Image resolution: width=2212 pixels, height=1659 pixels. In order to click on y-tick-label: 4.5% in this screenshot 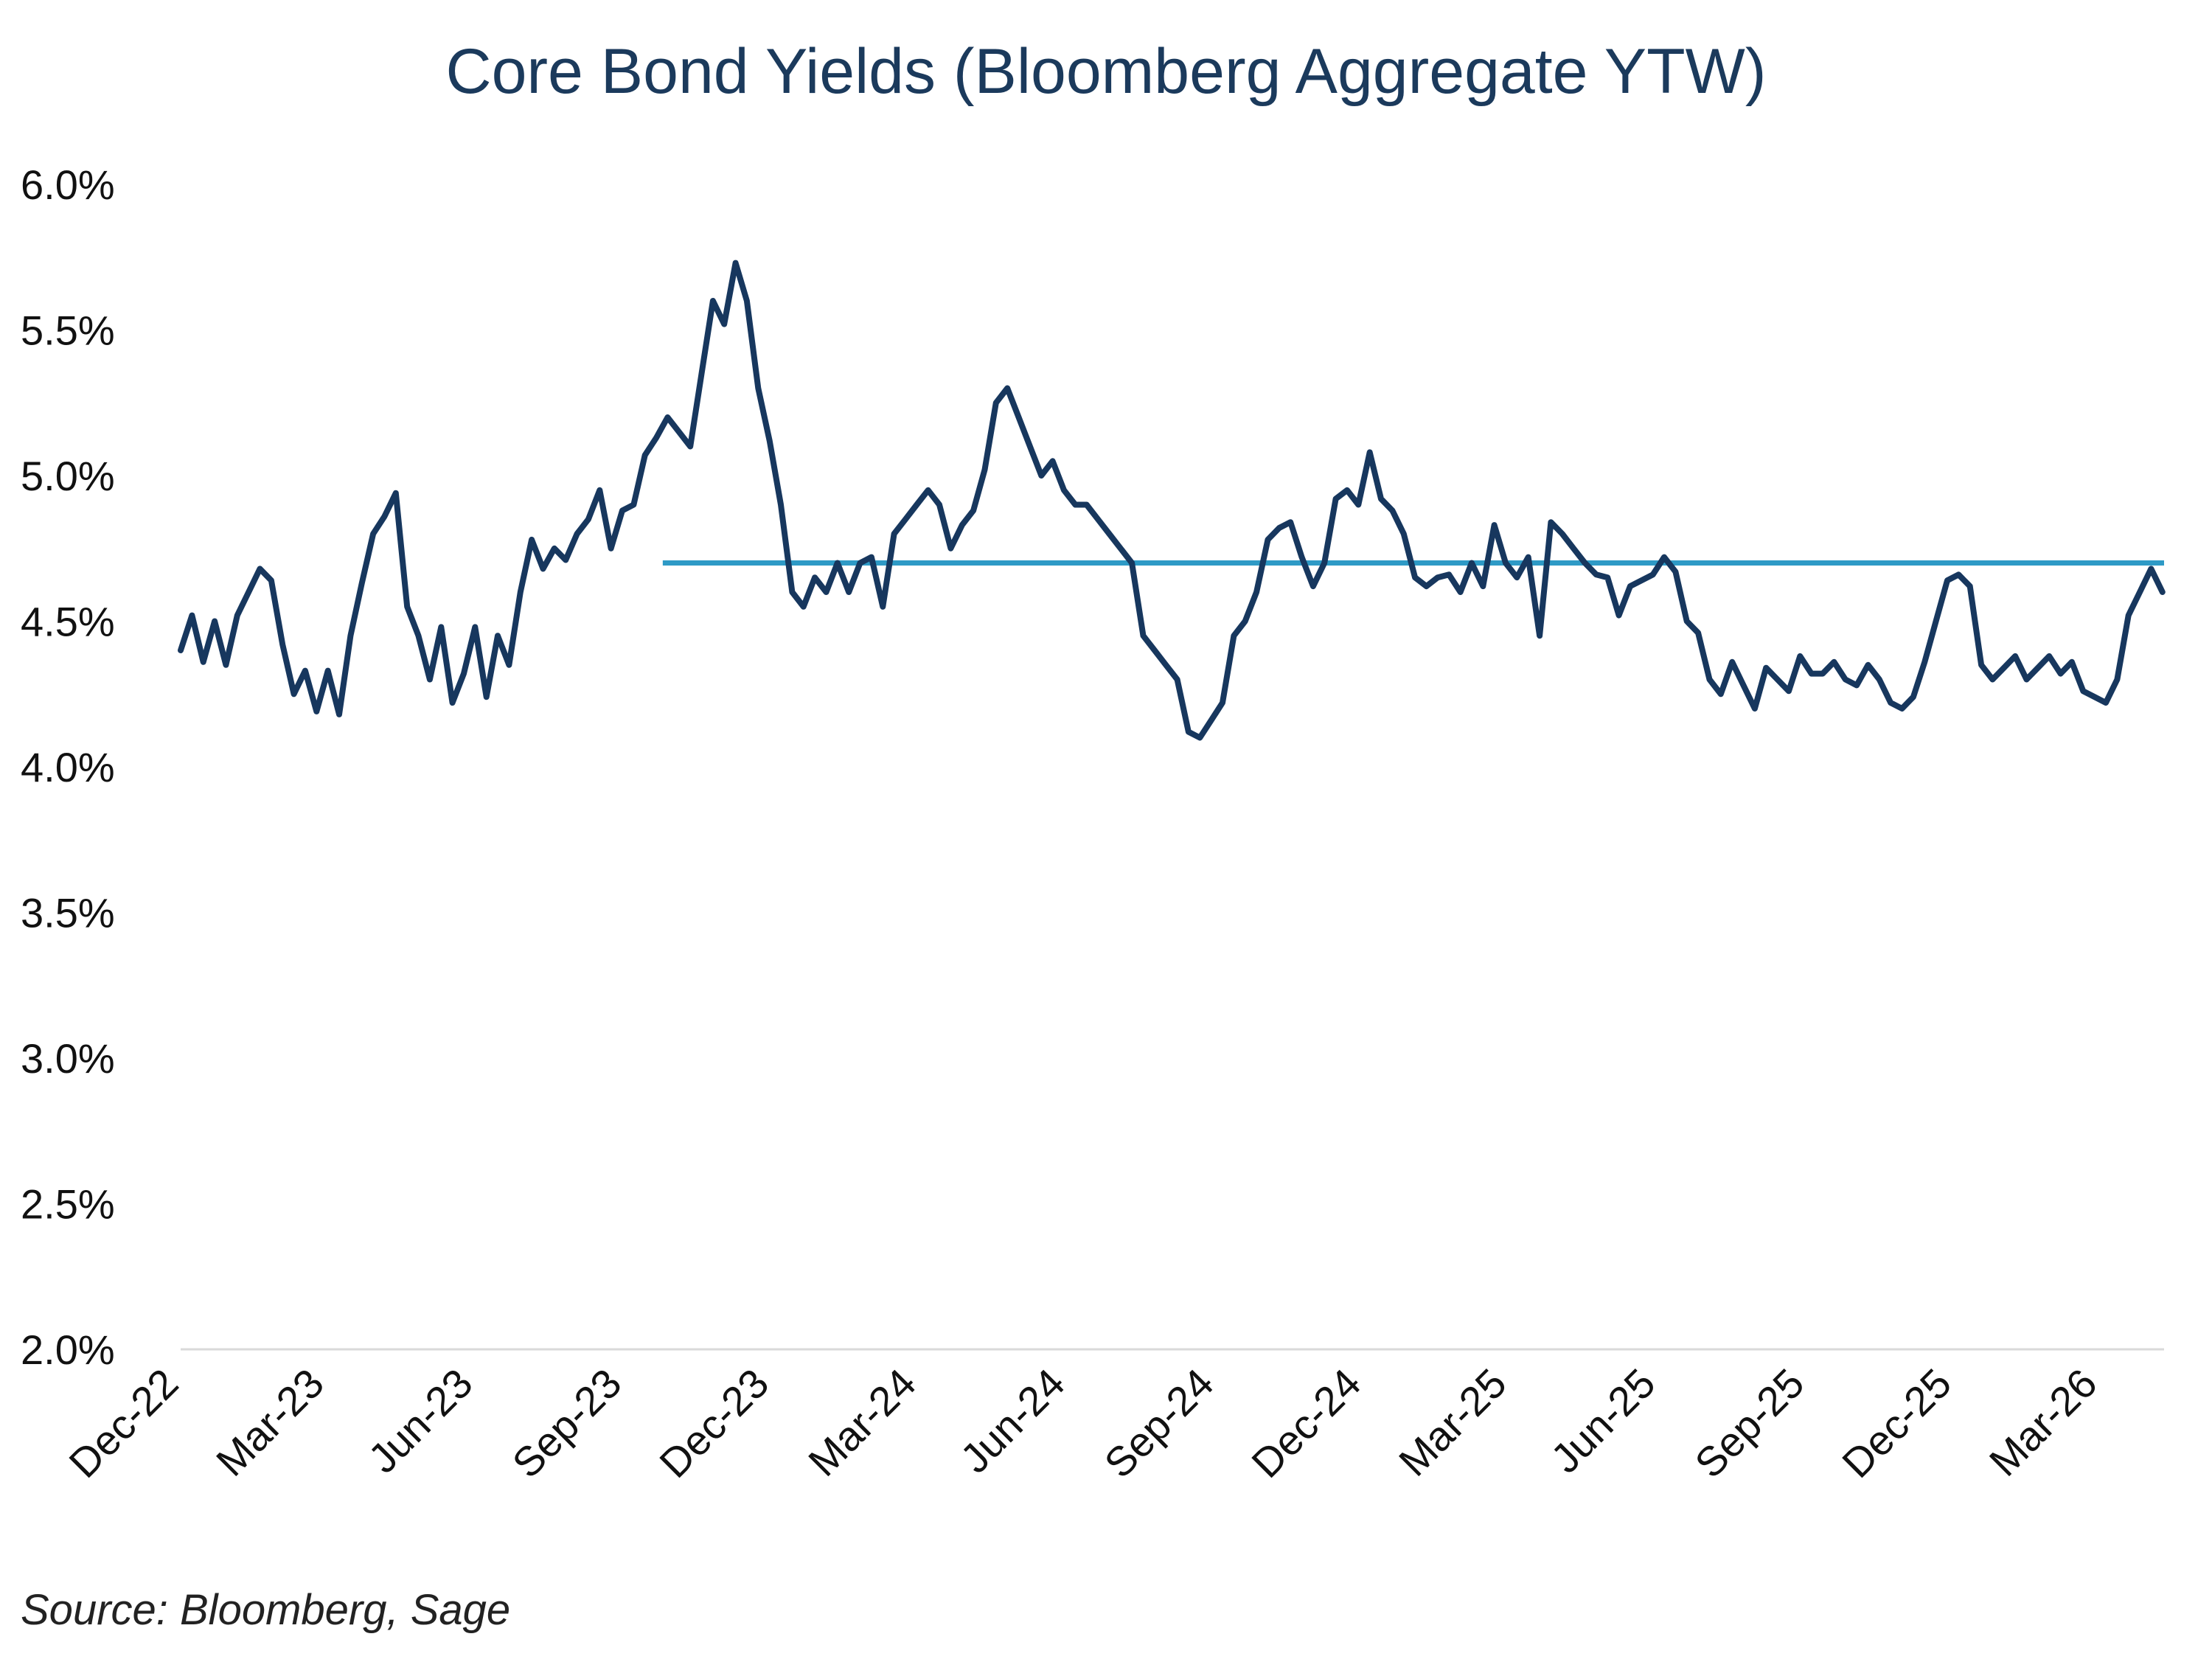, I will do `click(68, 622)`.